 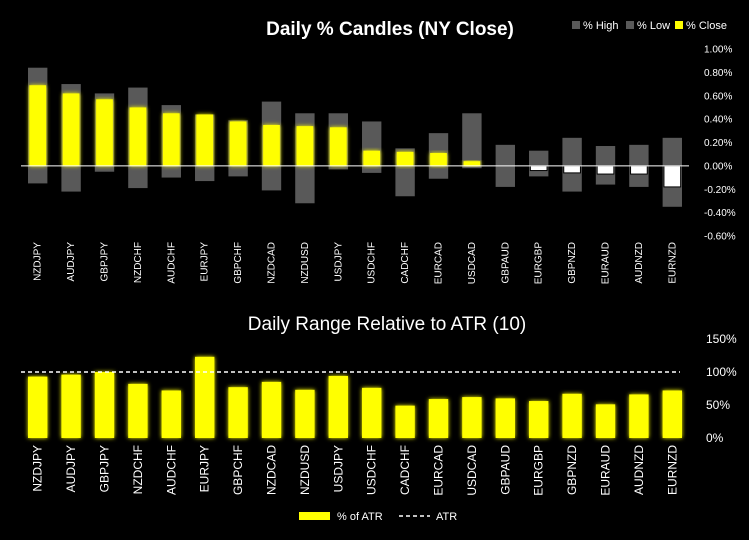 What do you see at coordinates (720, 213) in the screenshot?
I see `candles-y-tick-label: -0.40%` at bounding box center [720, 213].